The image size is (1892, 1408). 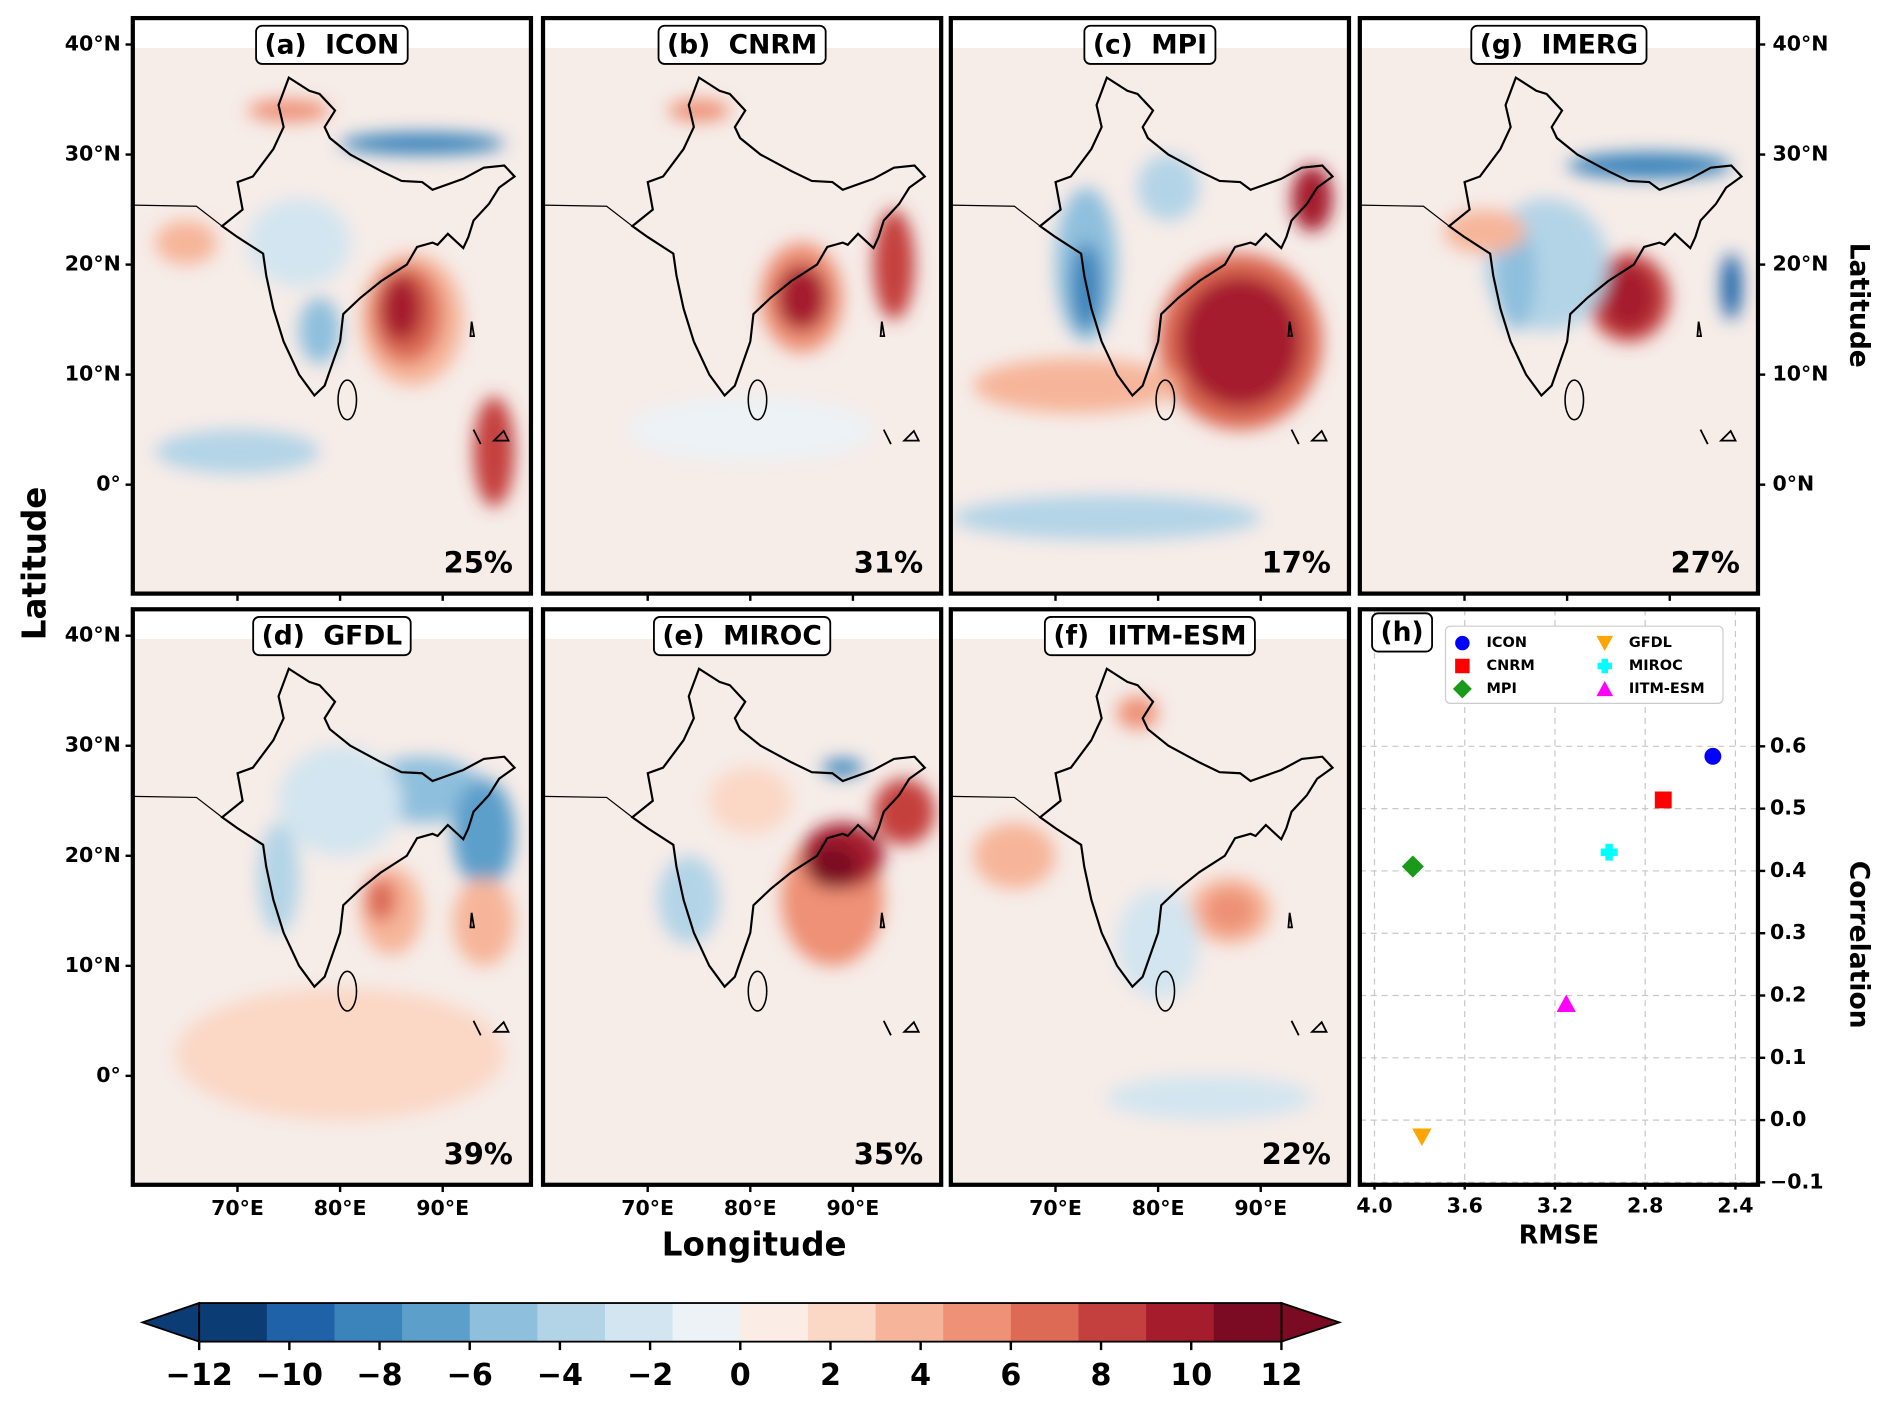 I want to click on anomaly-field, so click(x=1592, y=247).